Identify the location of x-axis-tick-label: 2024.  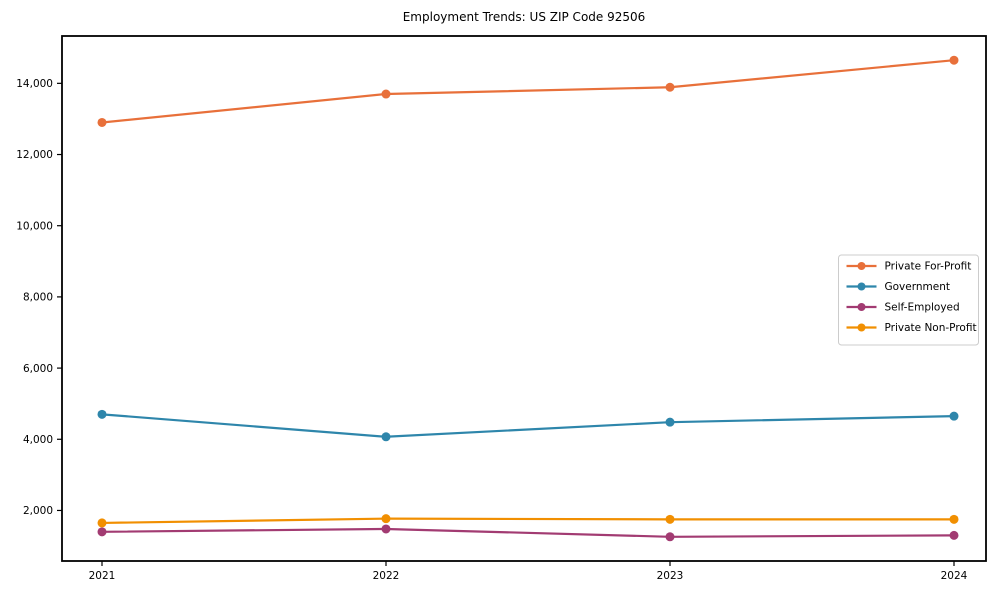
(954, 576).